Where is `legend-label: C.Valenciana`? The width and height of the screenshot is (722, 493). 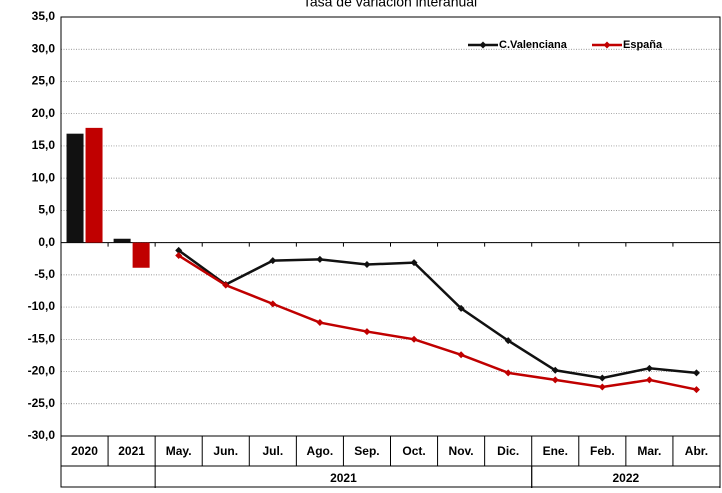 legend-label: C.Valenciana is located at coordinates (533, 45).